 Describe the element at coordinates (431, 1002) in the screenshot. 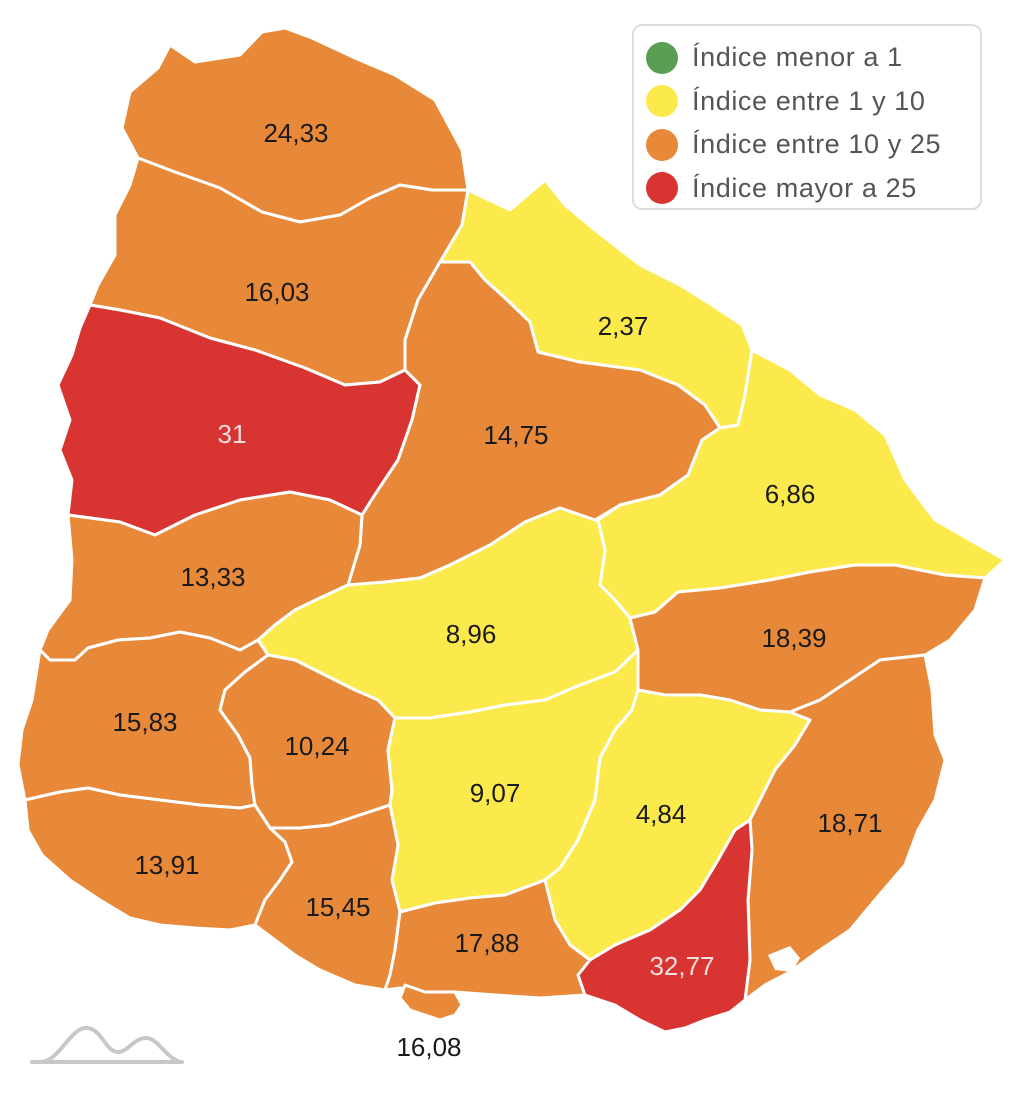

I see `region-r19` at that location.